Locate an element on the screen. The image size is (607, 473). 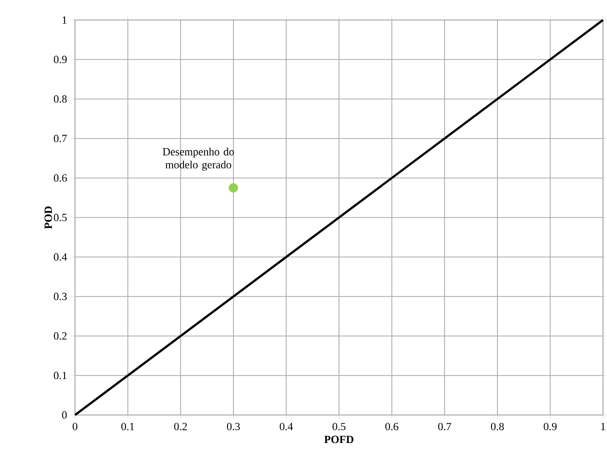
x-axis-title: POFD is located at coordinates (339, 440).